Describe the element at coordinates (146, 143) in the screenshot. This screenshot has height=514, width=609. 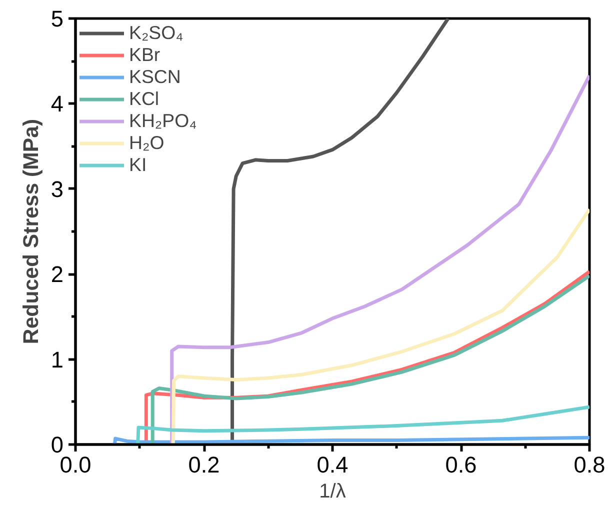
I see `legend-label: H₂O` at that location.